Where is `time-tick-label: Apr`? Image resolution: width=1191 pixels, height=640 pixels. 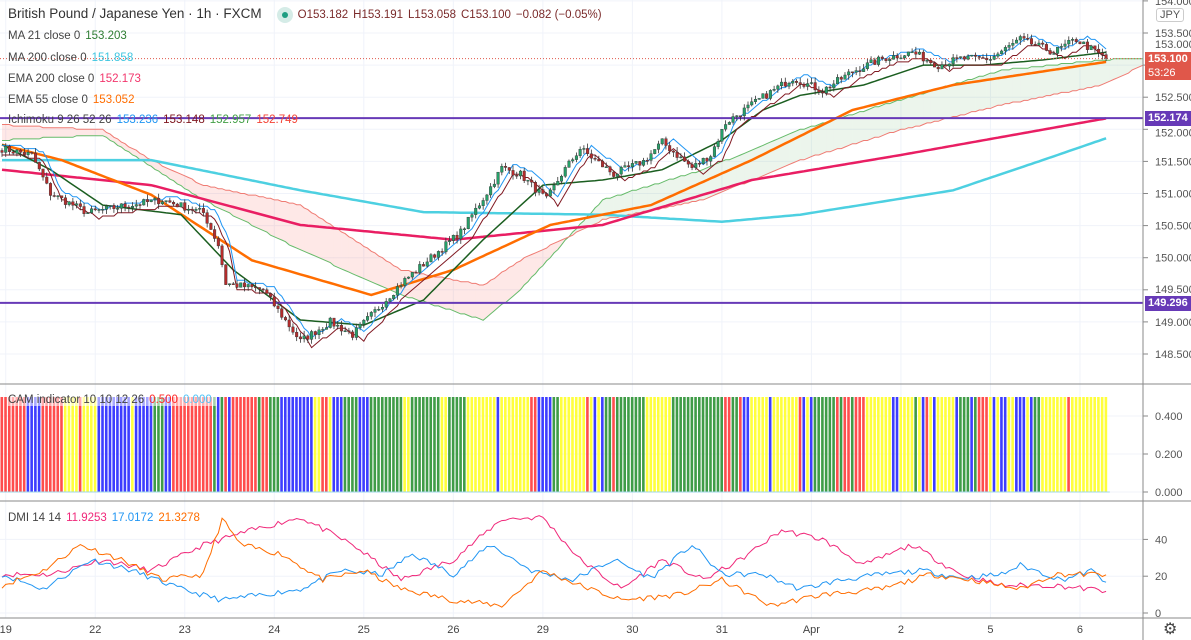
time-tick-label: Apr is located at coordinates (811, 630).